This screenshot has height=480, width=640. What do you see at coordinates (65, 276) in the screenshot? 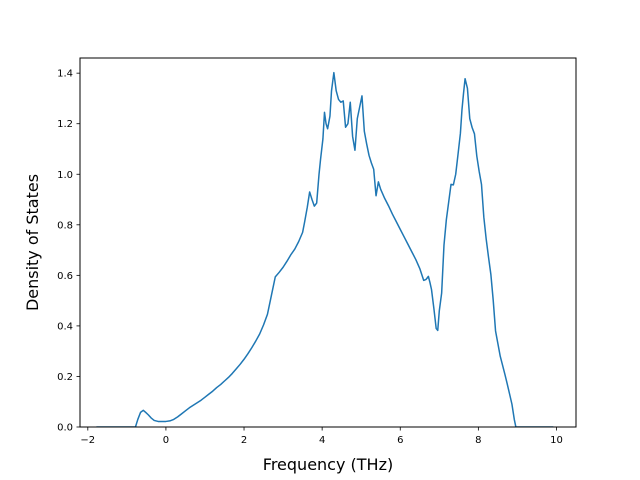
I see `y-tick-label: 0.6` at bounding box center [65, 276].